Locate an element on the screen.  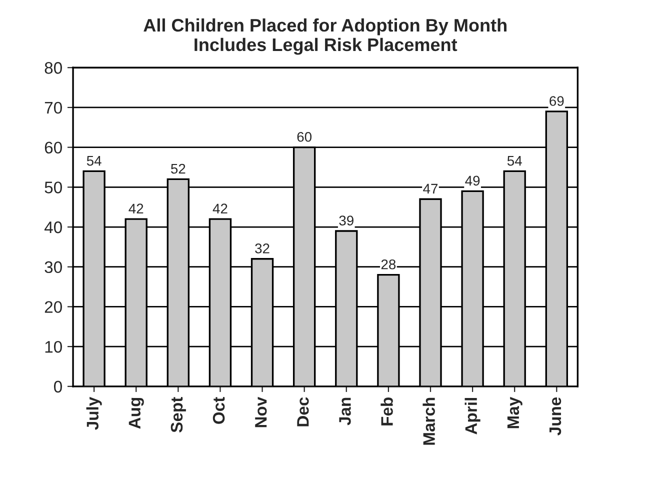
y-tick-label: 70 is located at coordinates (53, 108).